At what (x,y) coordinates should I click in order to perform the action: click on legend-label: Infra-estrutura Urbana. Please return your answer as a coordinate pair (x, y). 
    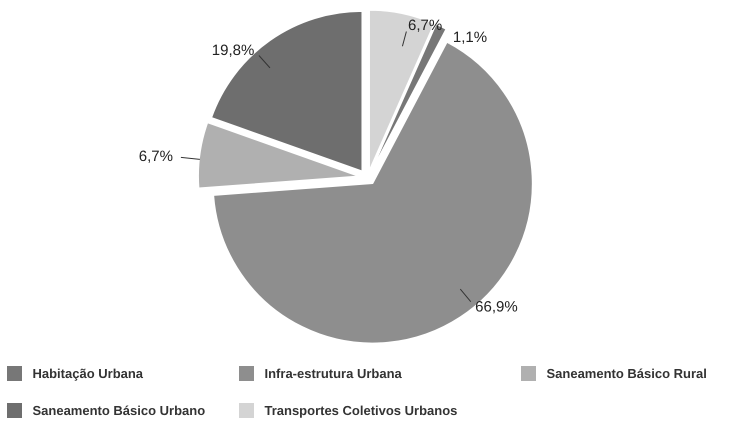
    Looking at the image, I should click on (333, 373).